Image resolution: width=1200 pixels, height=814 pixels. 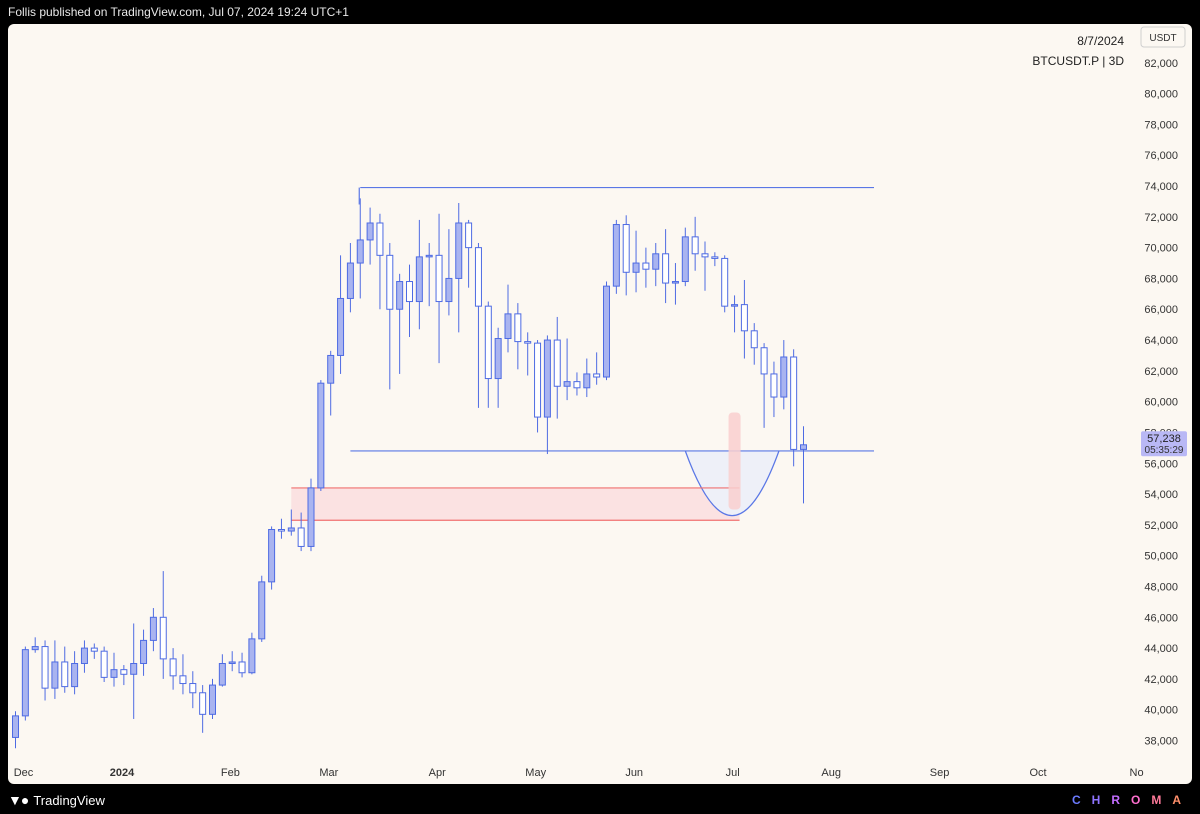 I want to click on y-tick-label: 62,000, so click(x=1161, y=372).